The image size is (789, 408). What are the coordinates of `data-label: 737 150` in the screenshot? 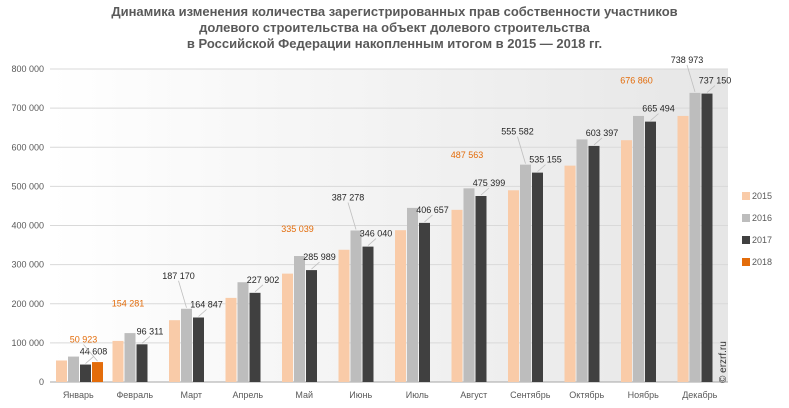 It's located at (715, 81).